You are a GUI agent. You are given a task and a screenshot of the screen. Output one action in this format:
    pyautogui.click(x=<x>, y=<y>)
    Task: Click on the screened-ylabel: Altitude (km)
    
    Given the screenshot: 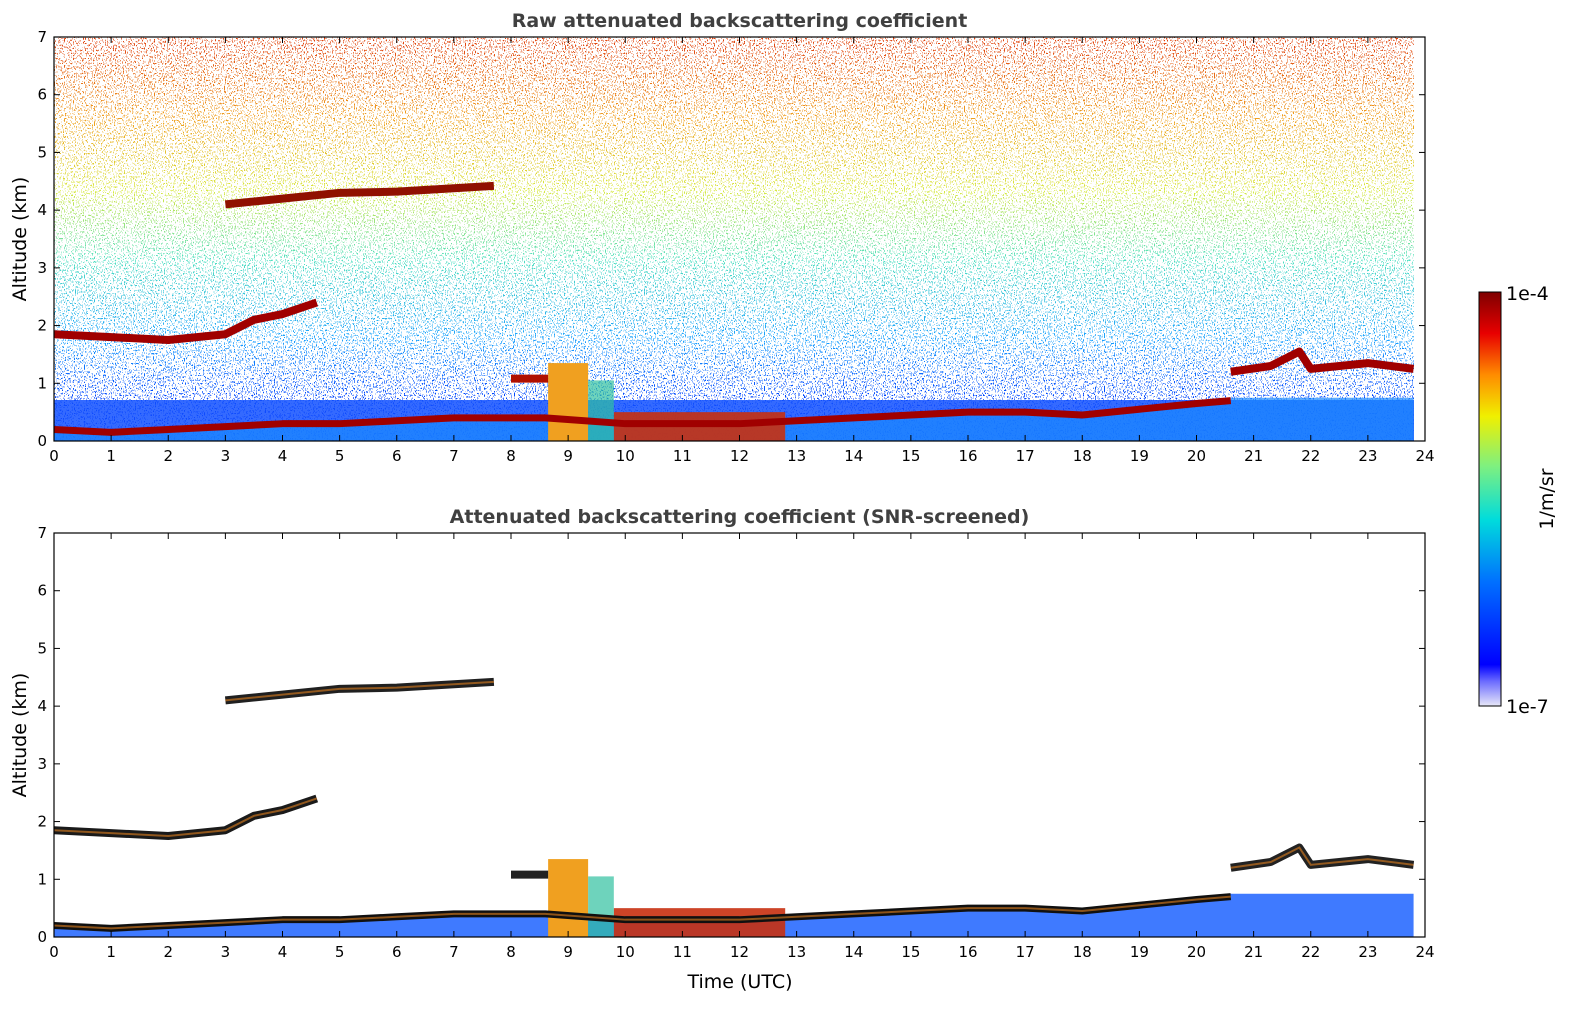 What is the action you would take?
    pyautogui.click(x=20, y=735)
    